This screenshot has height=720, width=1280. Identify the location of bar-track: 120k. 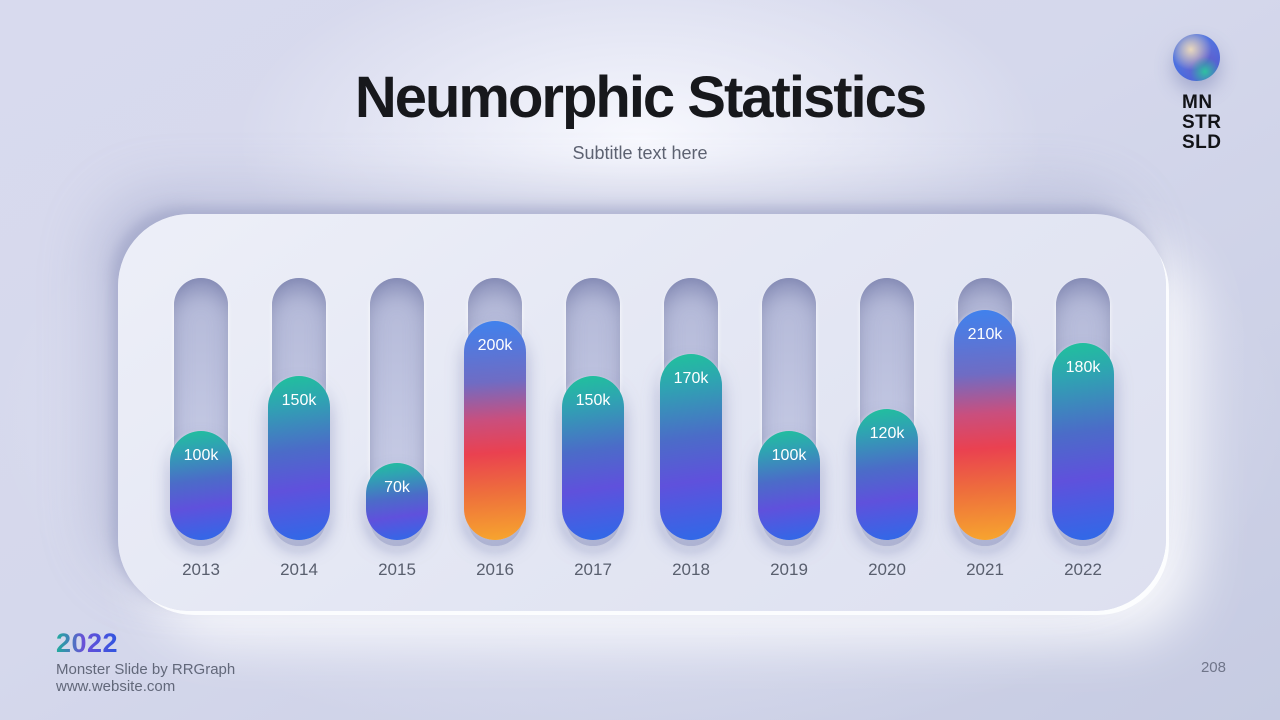
(887, 412).